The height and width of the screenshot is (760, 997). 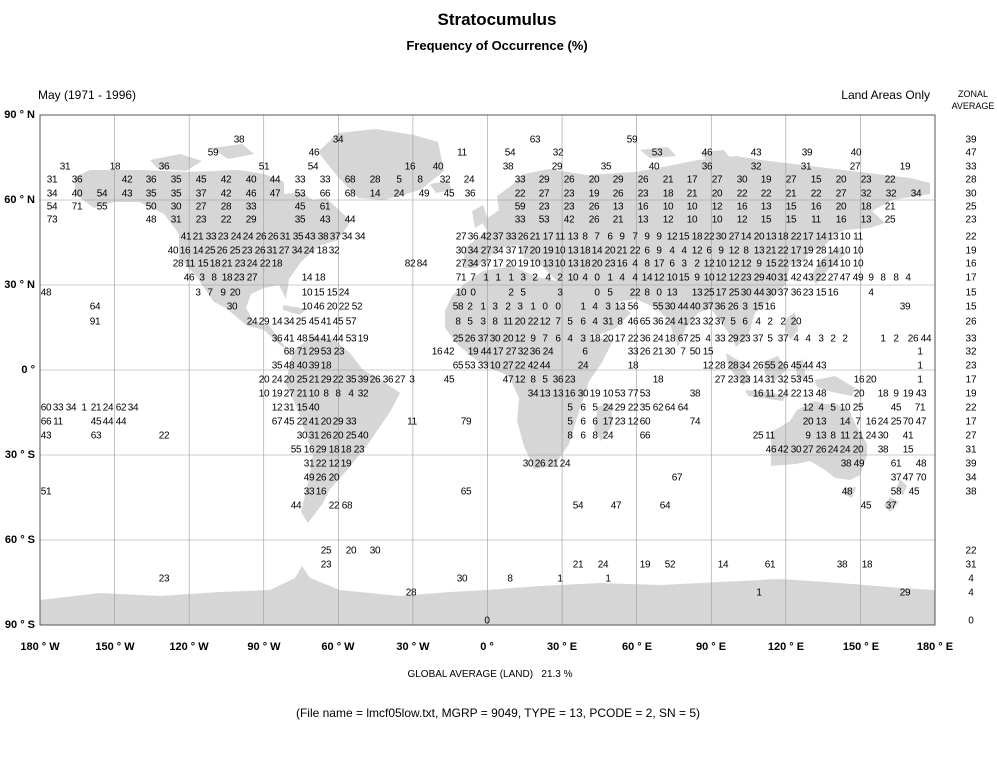 What do you see at coordinates (819, 440) in the screenshot?
I see `landmass-australia` at bounding box center [819, 440].